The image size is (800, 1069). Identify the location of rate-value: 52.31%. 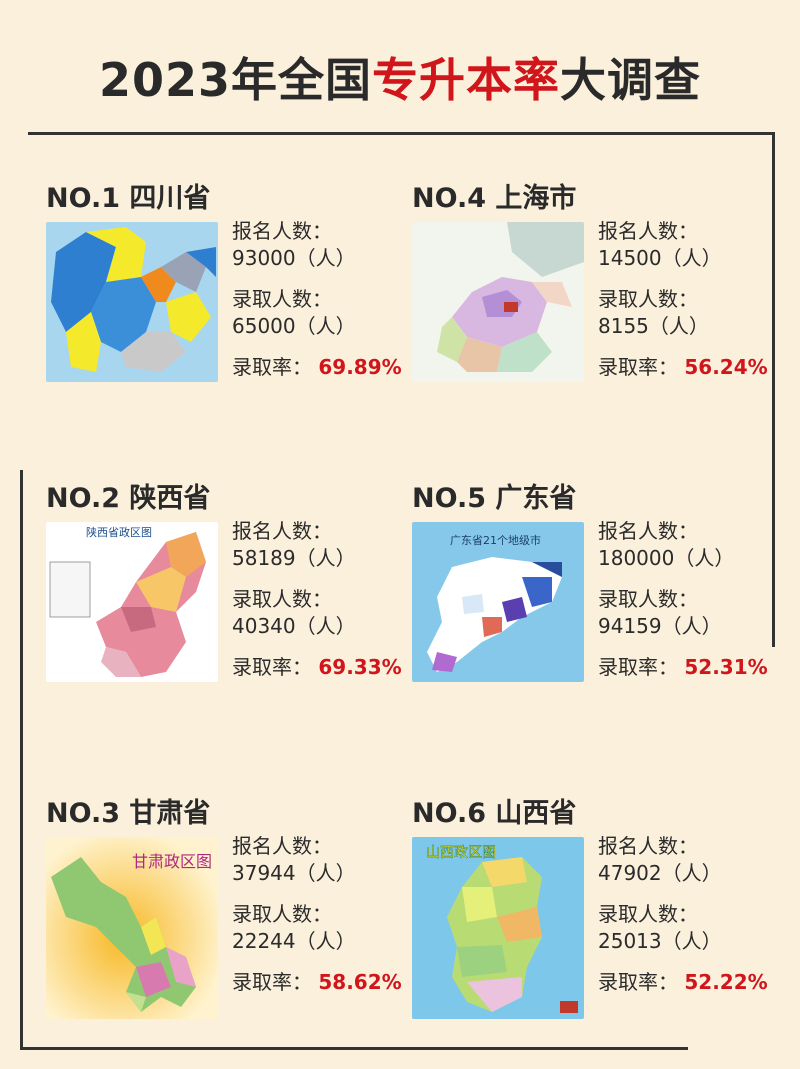
(726, 667).